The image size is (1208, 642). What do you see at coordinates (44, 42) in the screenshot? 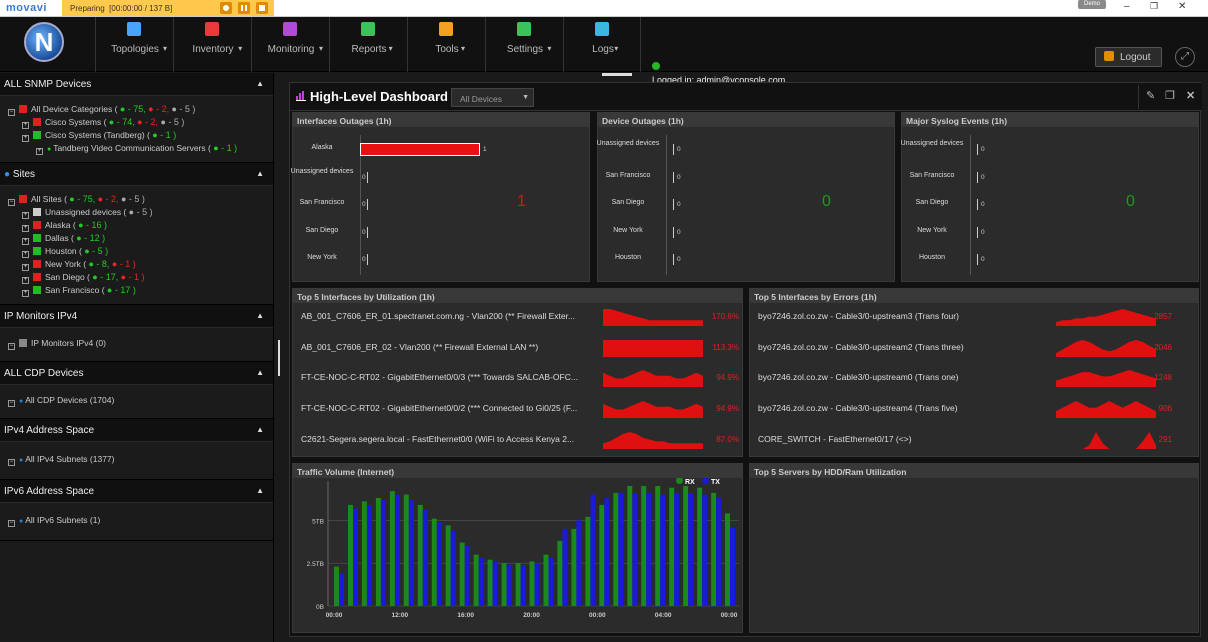
I see `app-logo: N` at bounding box center [44, 42].